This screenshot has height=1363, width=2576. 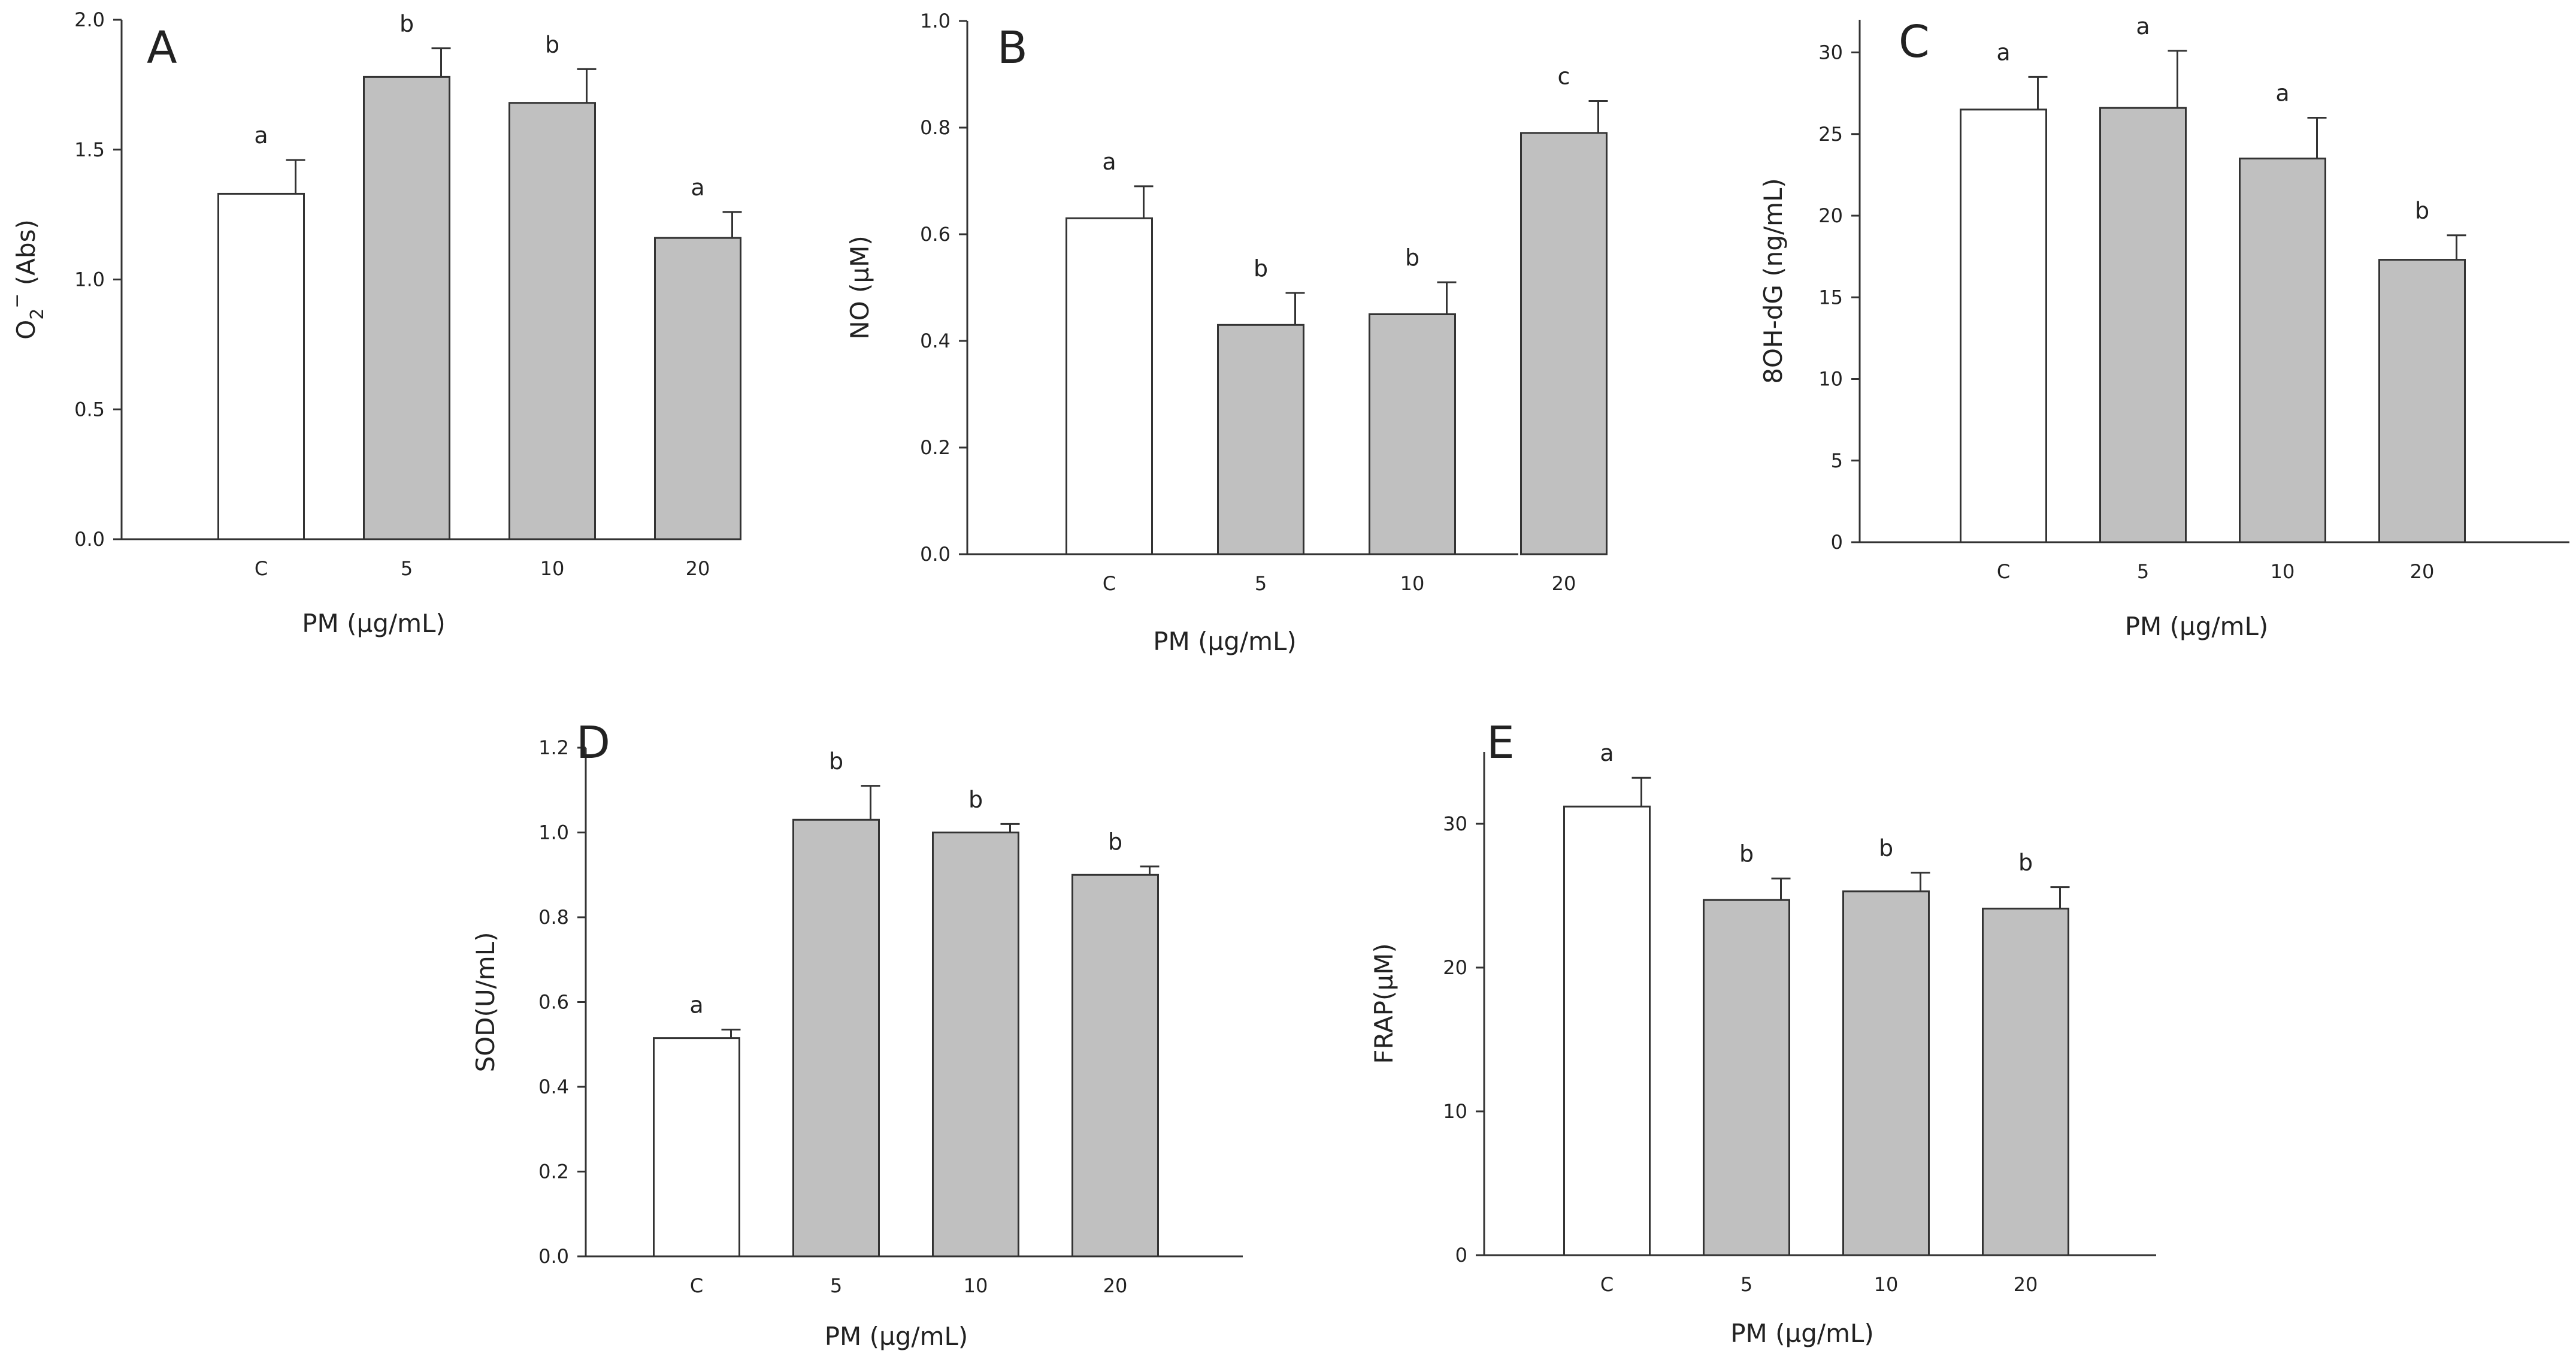 I want to click on y-axis-title: O2− (Abs), so click(x=27, y=279).